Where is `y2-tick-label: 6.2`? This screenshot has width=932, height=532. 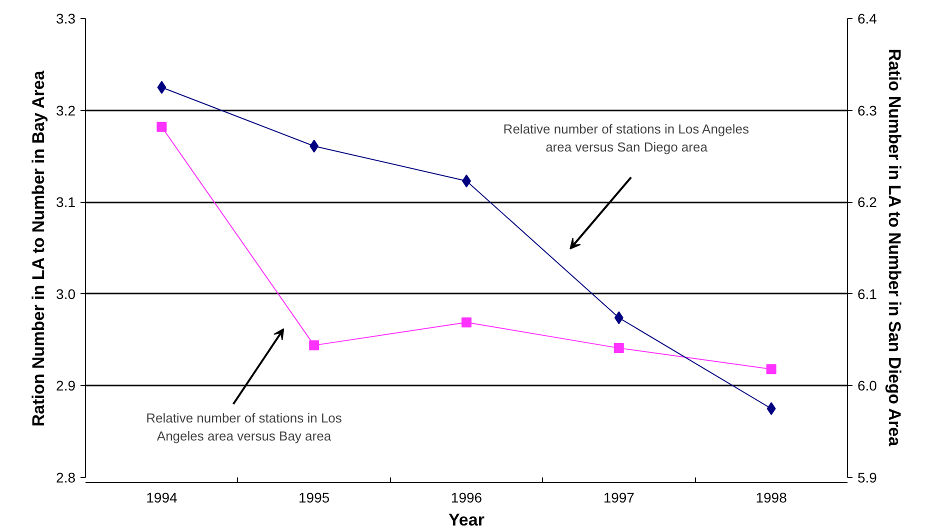 y2-tick-label: 6.2 is located at coordinates (868, 202).